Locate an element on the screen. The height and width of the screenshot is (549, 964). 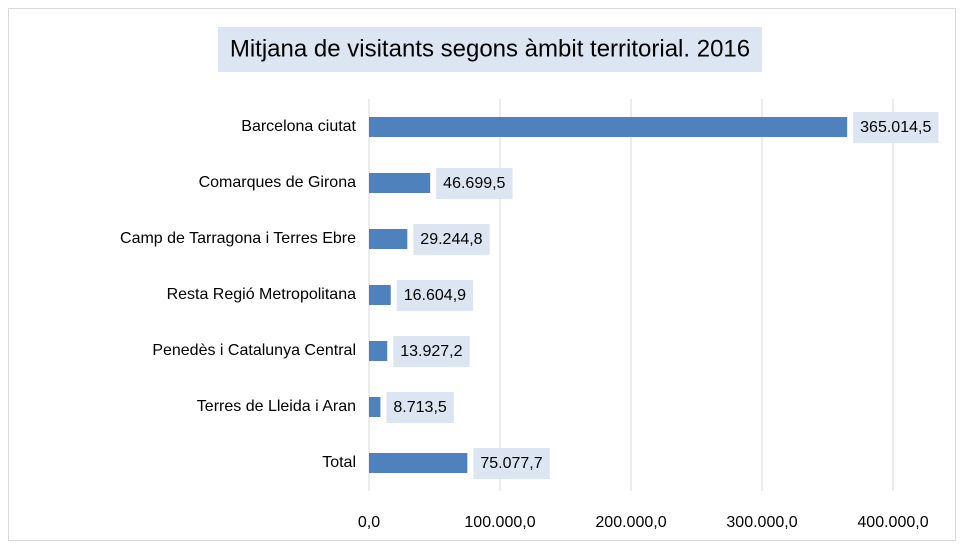
title-background is located at coordinates (490, 49).